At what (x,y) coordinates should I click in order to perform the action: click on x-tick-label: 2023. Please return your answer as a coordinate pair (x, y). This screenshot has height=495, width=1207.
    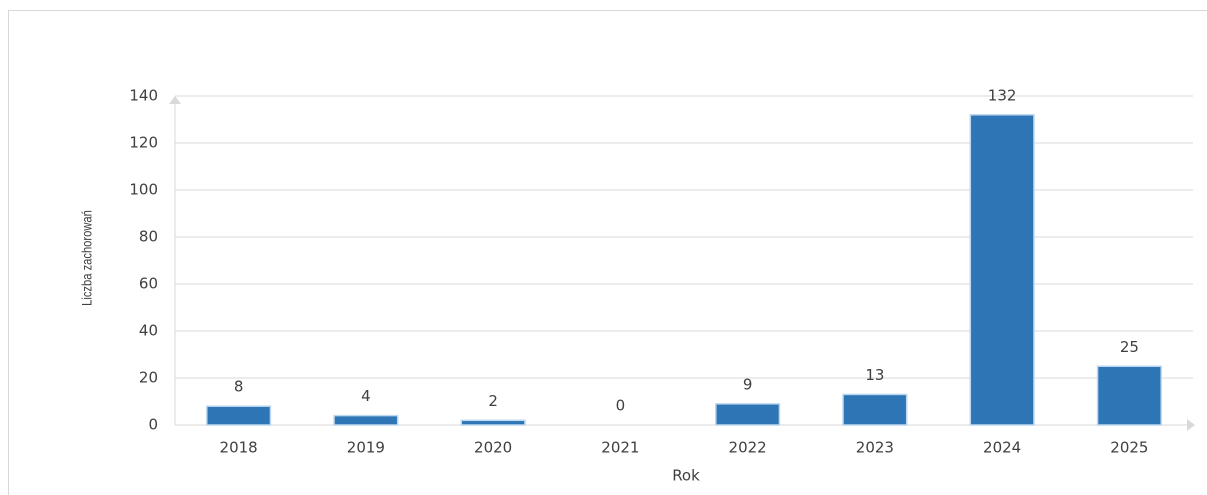
    Looking at the image, I should click on (875, 448).